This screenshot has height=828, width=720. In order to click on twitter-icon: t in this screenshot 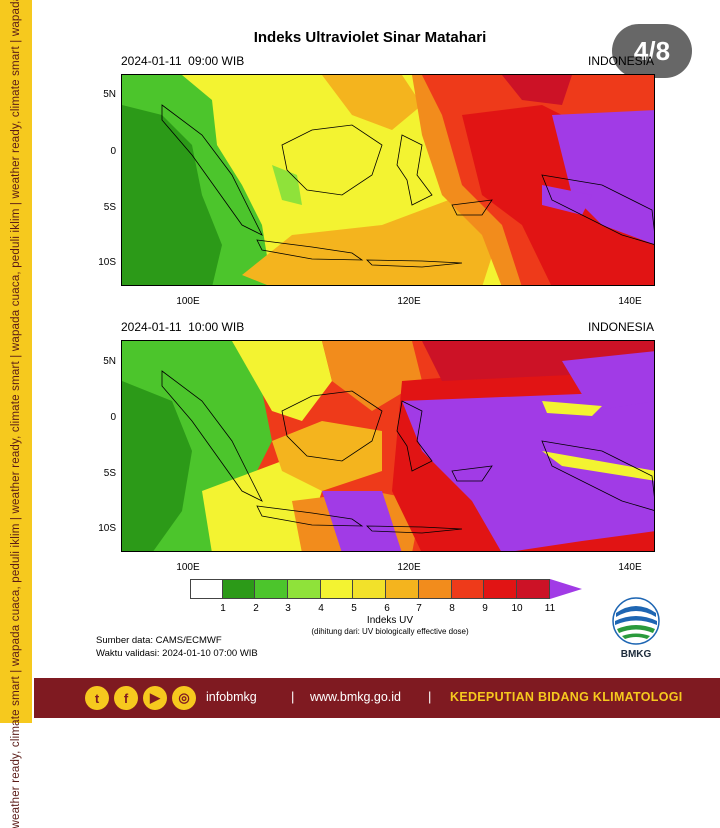, I will do `click(97, 698)`.